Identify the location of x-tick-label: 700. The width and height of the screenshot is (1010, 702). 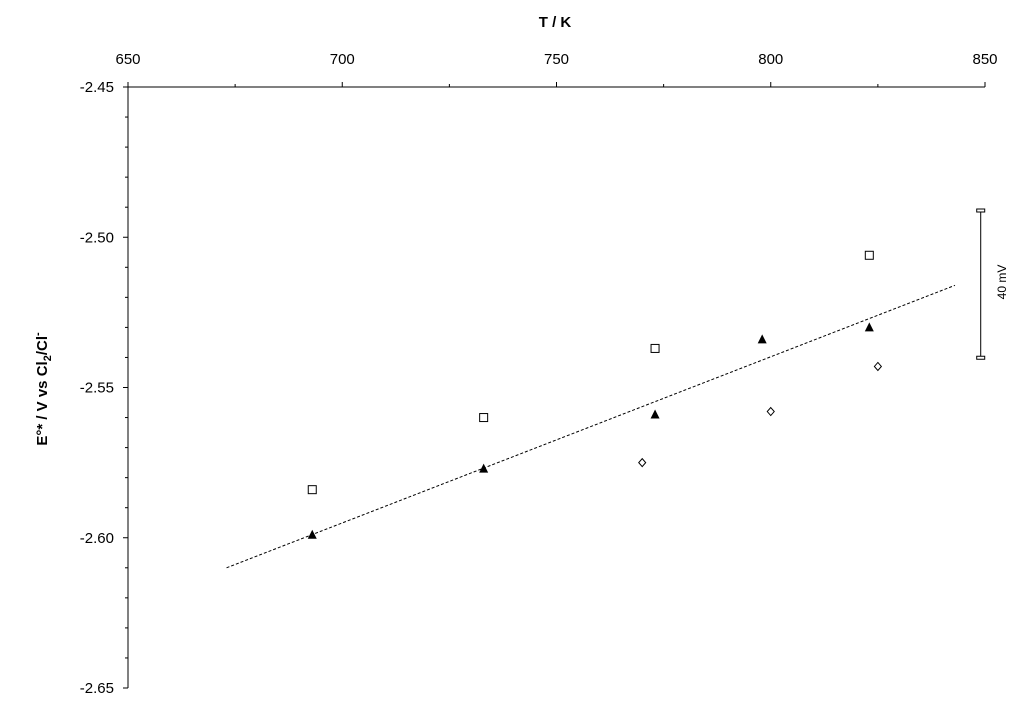
(342, 59).